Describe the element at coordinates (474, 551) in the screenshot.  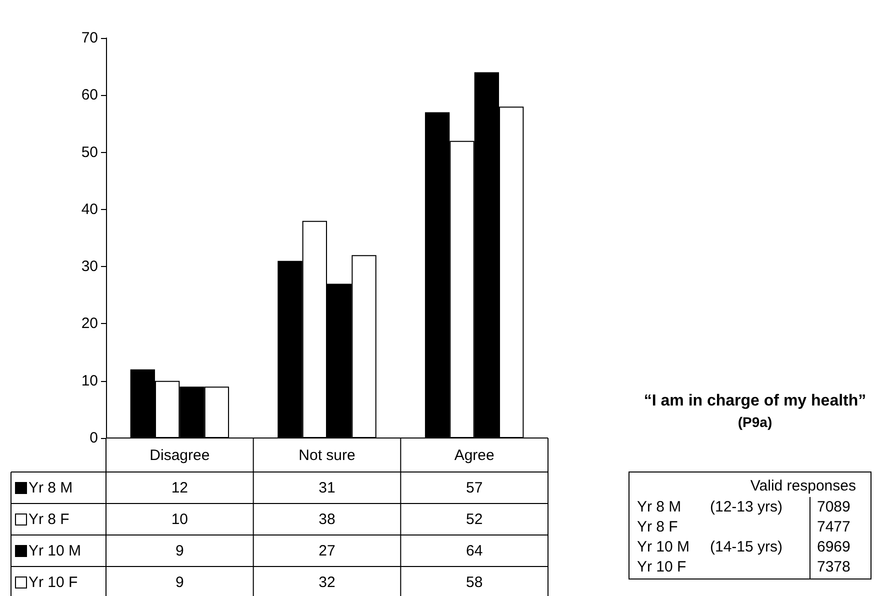
I see `data-label: 64` at that location.